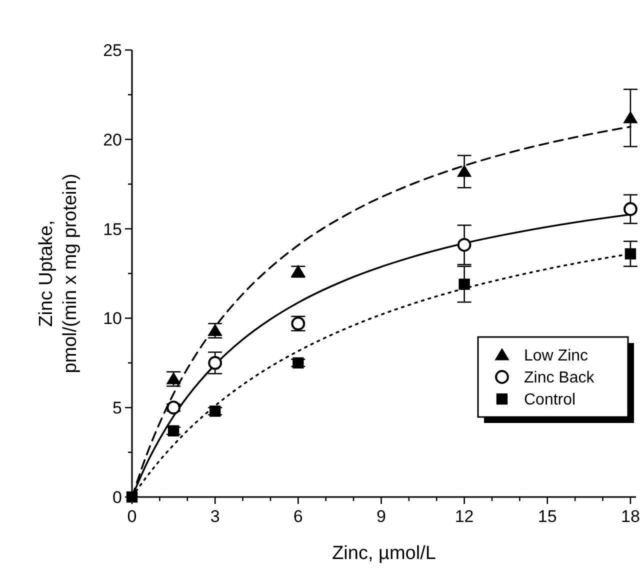 The height and width of the screenshot is (571, 640). I want to click on x-tick-label: 0, so click(132, 516).